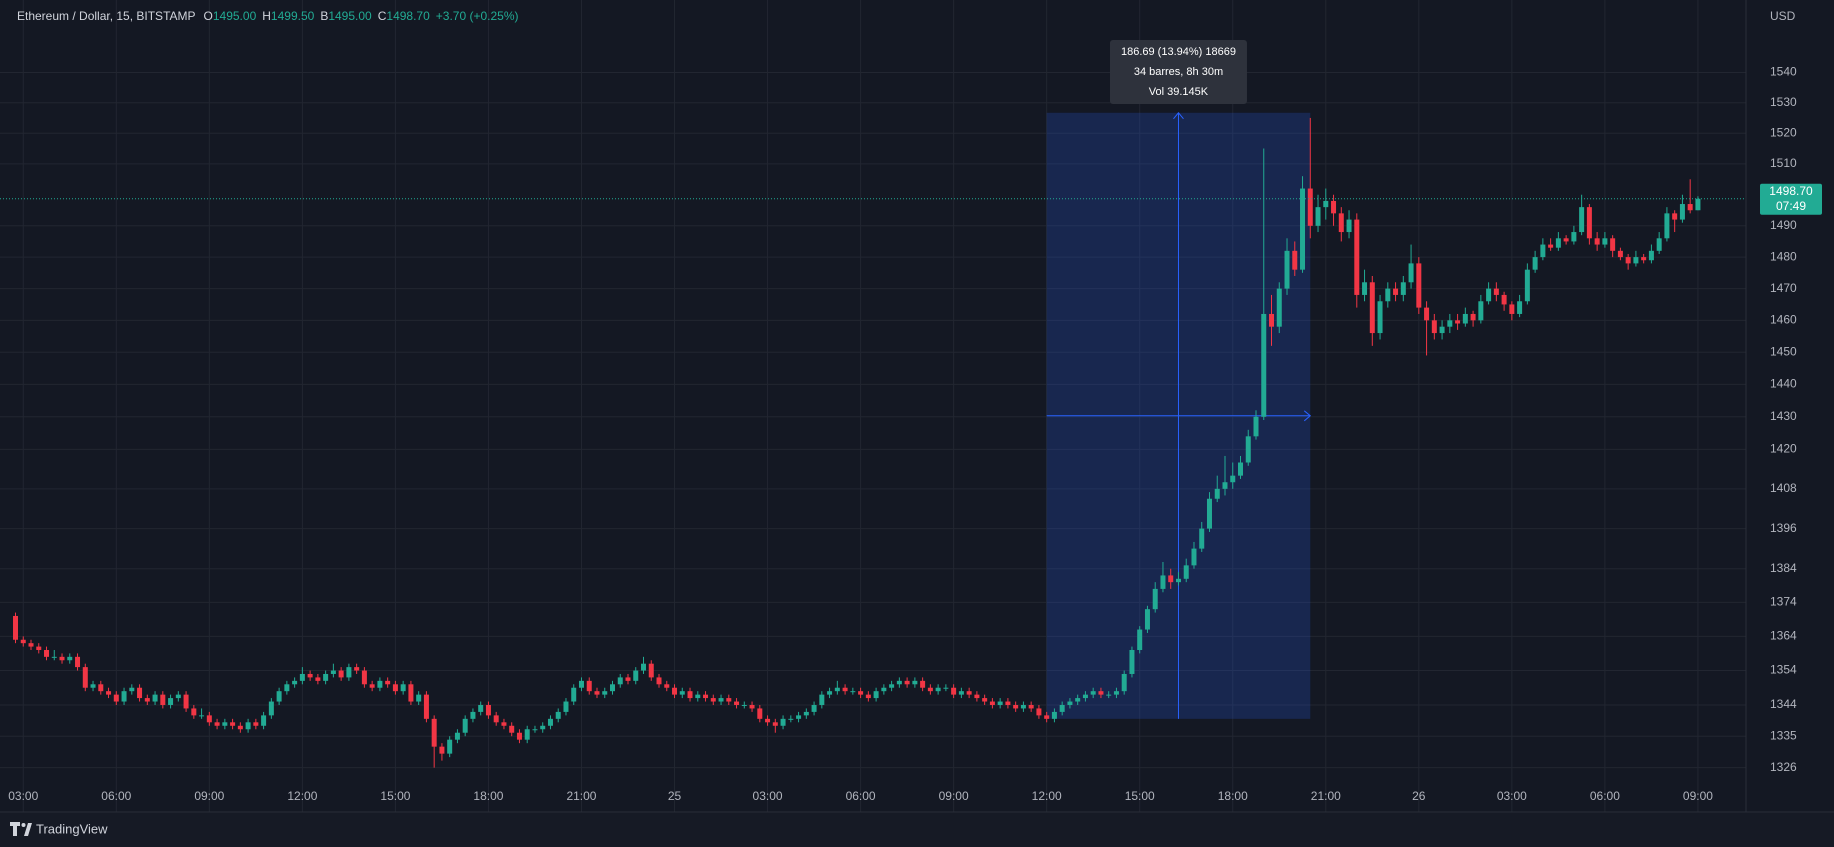 The width and height of the screenshot is (1834, 847). Describe the element at coordinates (1783, 704) in the screenshot. I see `y-tick-label: 1344` at that location.